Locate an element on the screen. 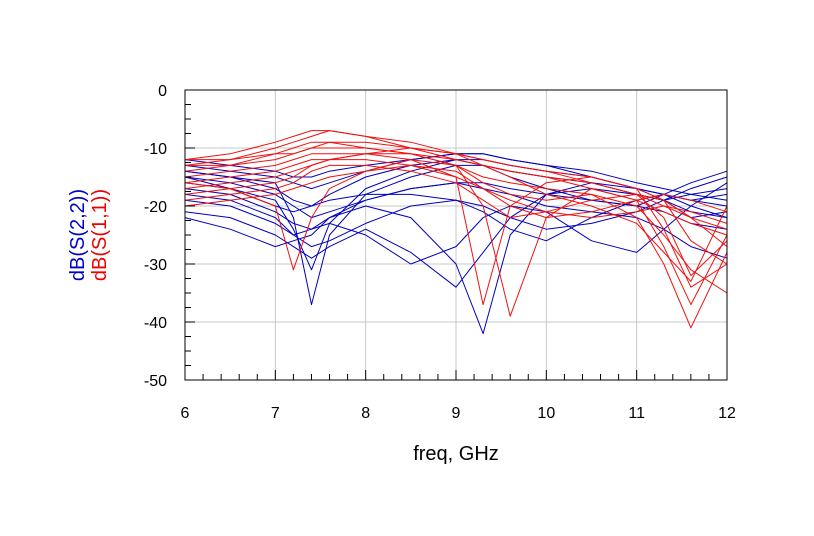 This screenshot has height=536, width=814. x-tick-label: 9 is located at coordinates (456, 413).